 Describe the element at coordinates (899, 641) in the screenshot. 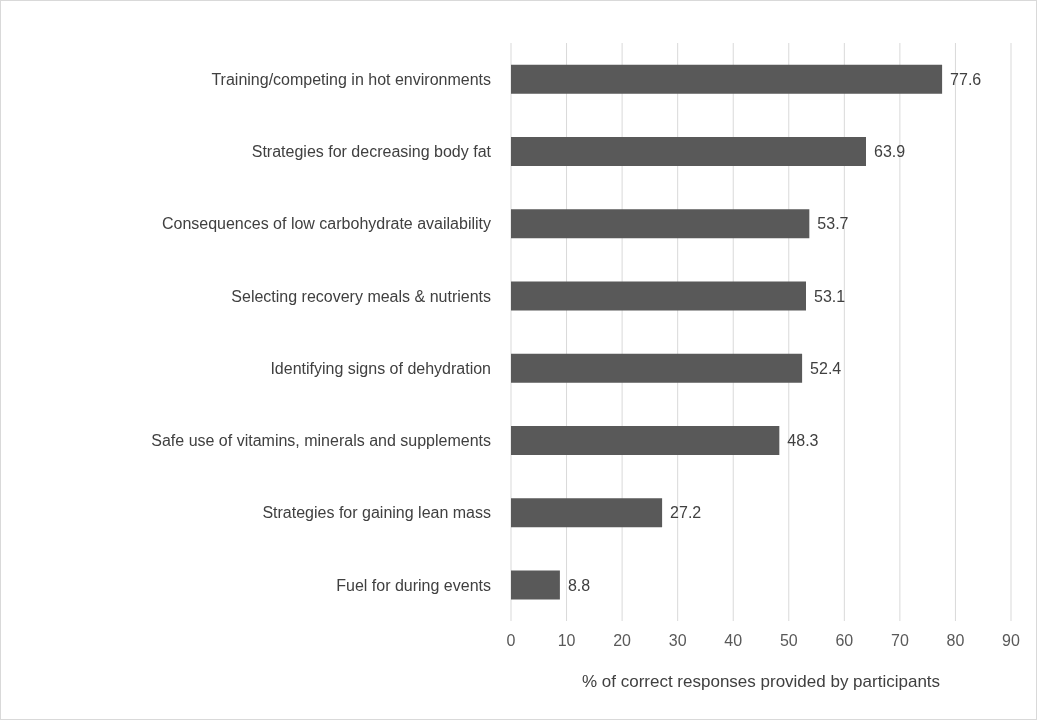

I see `x-tick-label: 70` at that location.